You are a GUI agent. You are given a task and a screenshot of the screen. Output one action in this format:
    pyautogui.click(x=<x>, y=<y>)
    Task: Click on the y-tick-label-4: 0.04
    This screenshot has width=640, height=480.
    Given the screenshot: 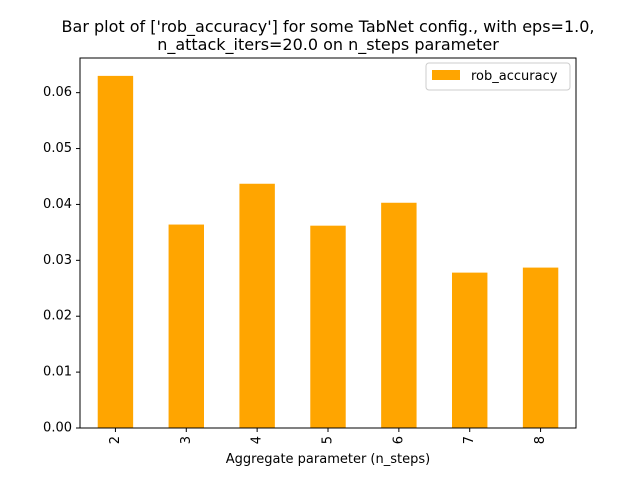 What is the action you would take?
    pyautogui.click(x=57, y=204)
    